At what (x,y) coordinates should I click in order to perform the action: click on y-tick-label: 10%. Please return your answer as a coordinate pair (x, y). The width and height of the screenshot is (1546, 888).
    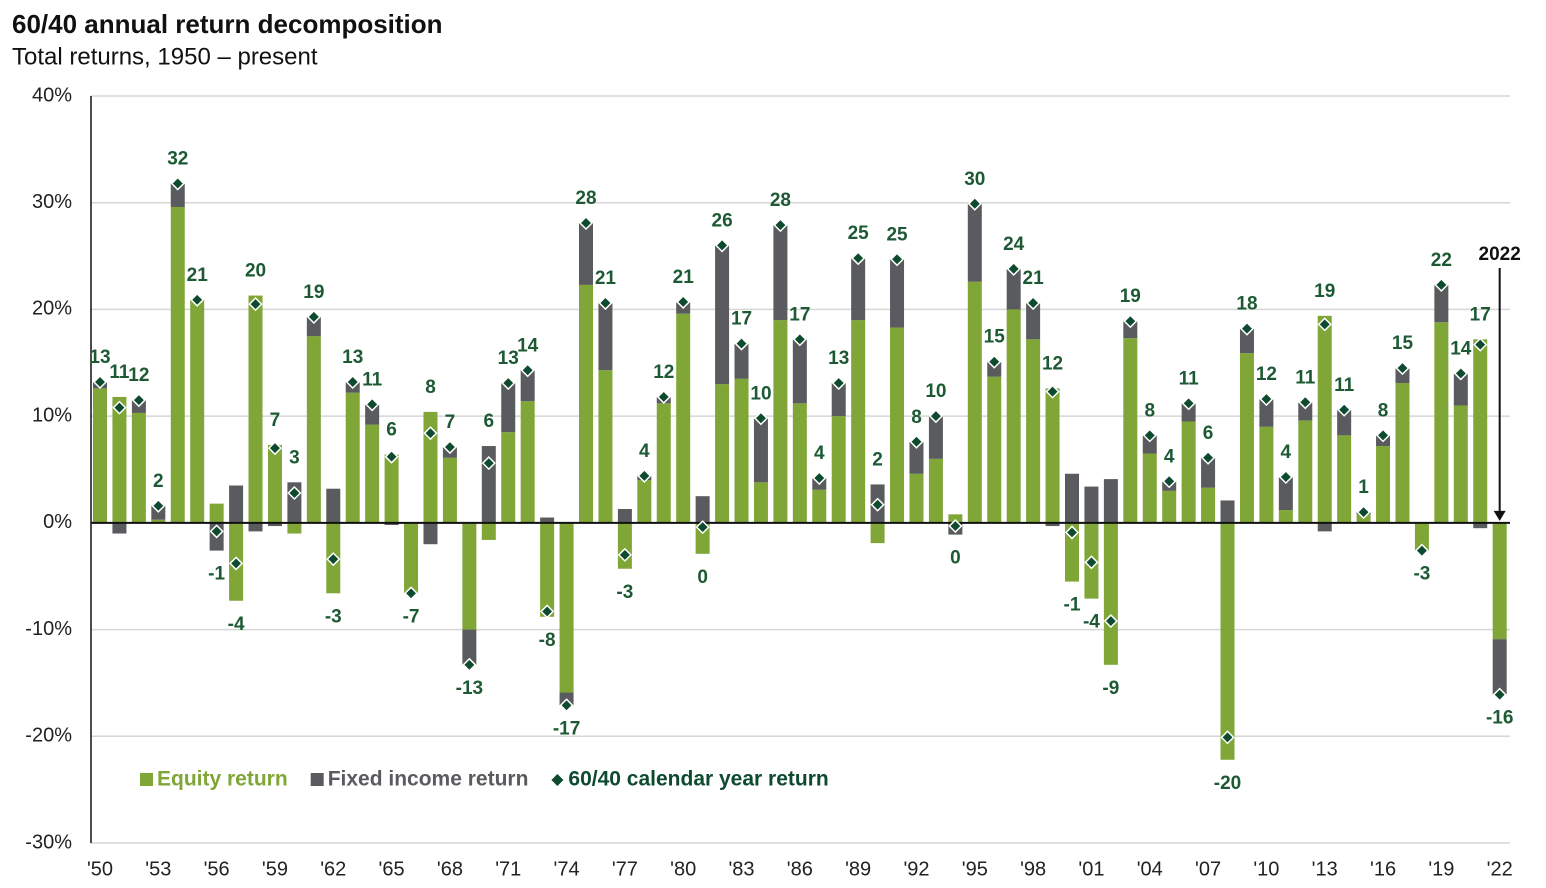
    Looking at the image, I should click on (52, 415).